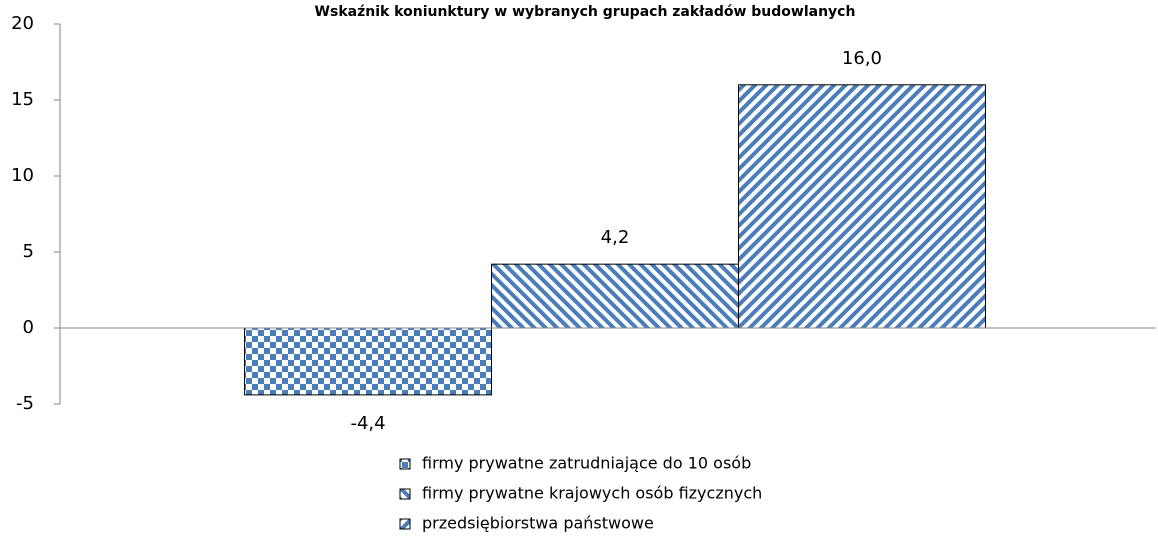 Image resolution: width=1158 pixels, height=541 pixels. What do you see at coordinates (592, 493) in the screenshot?
I see `legend-label: firmy prywatne krajowych osób fizycznych` at bounding box center [592, 493].